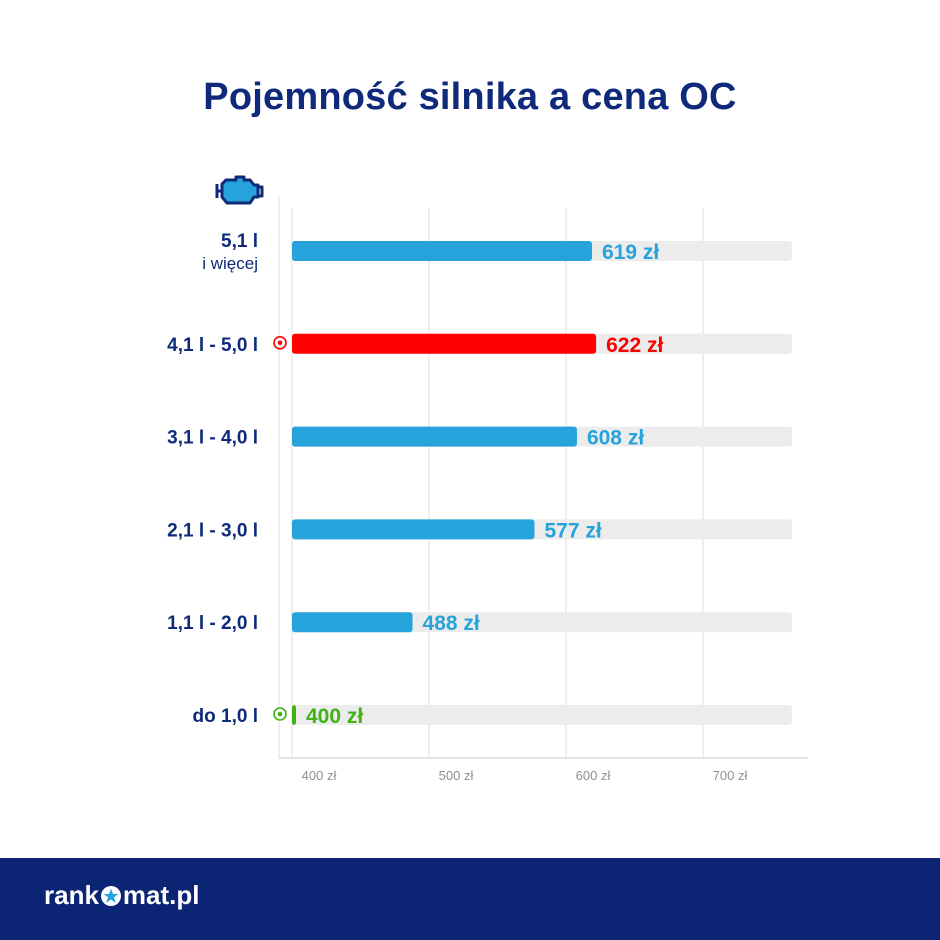 Image resolution: width=940 pixels, height=940 pixels. Describe the element at coordinates (615, 438) in the screenshot. I see `data-label: 608 zł` at that location.